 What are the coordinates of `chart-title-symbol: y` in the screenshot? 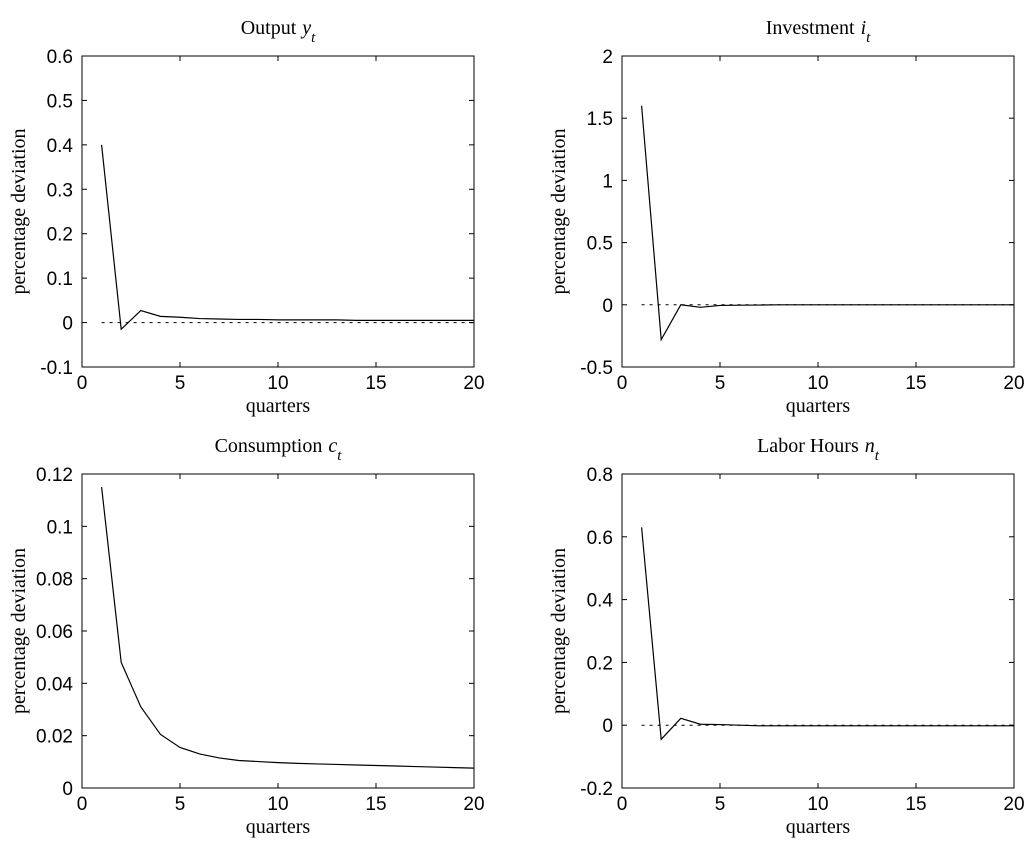 It's located at (305, 28).